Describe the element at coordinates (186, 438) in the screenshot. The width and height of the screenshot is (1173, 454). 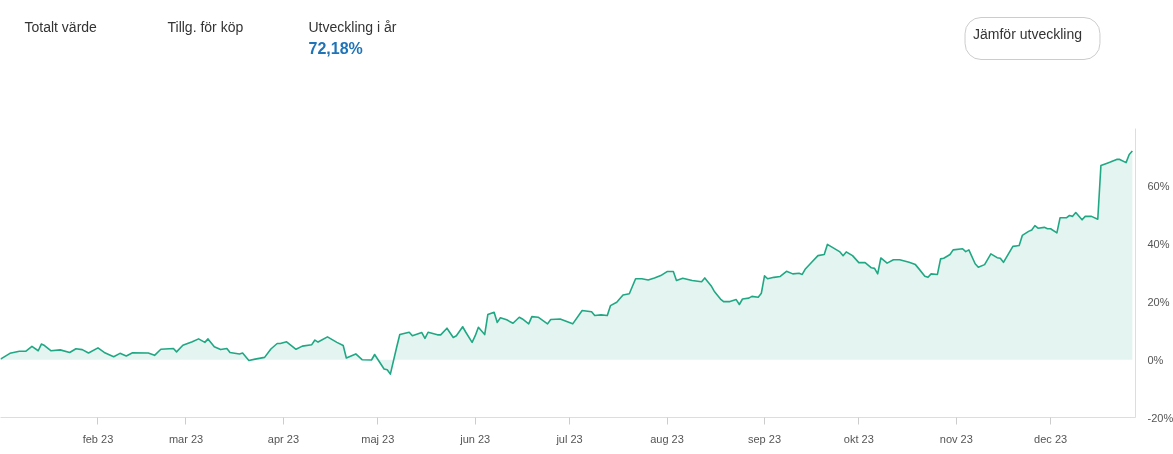
I see `x-tick-label: mar 23` at that location.